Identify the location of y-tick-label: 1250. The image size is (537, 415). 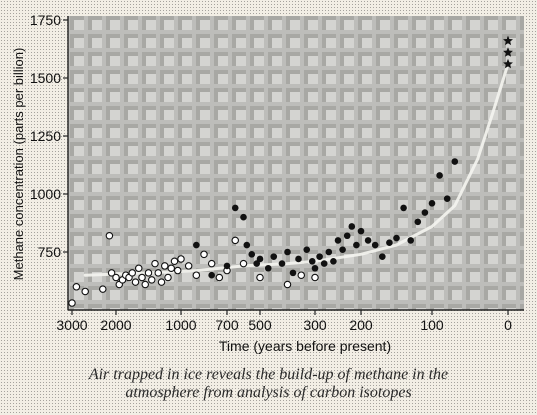
(45, 136).